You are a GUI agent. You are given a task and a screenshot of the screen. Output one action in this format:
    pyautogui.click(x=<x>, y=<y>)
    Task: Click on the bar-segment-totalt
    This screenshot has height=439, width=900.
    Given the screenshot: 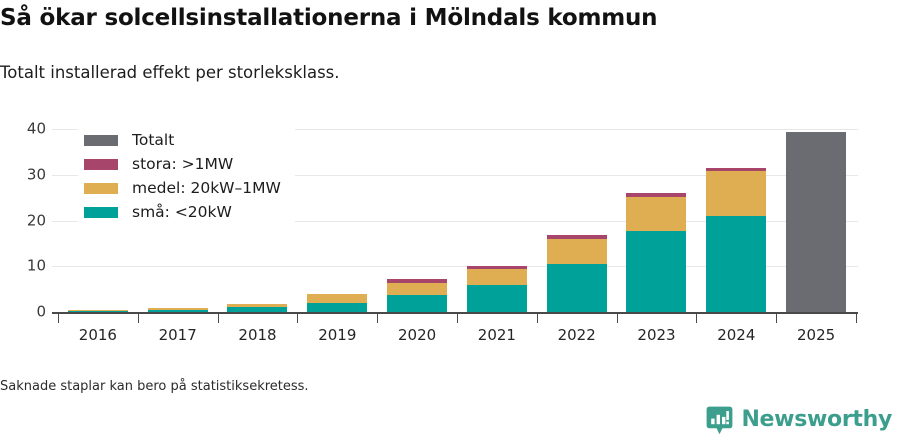 What is the action you would take?
    pyautogui.click(x=816, y=221)
    